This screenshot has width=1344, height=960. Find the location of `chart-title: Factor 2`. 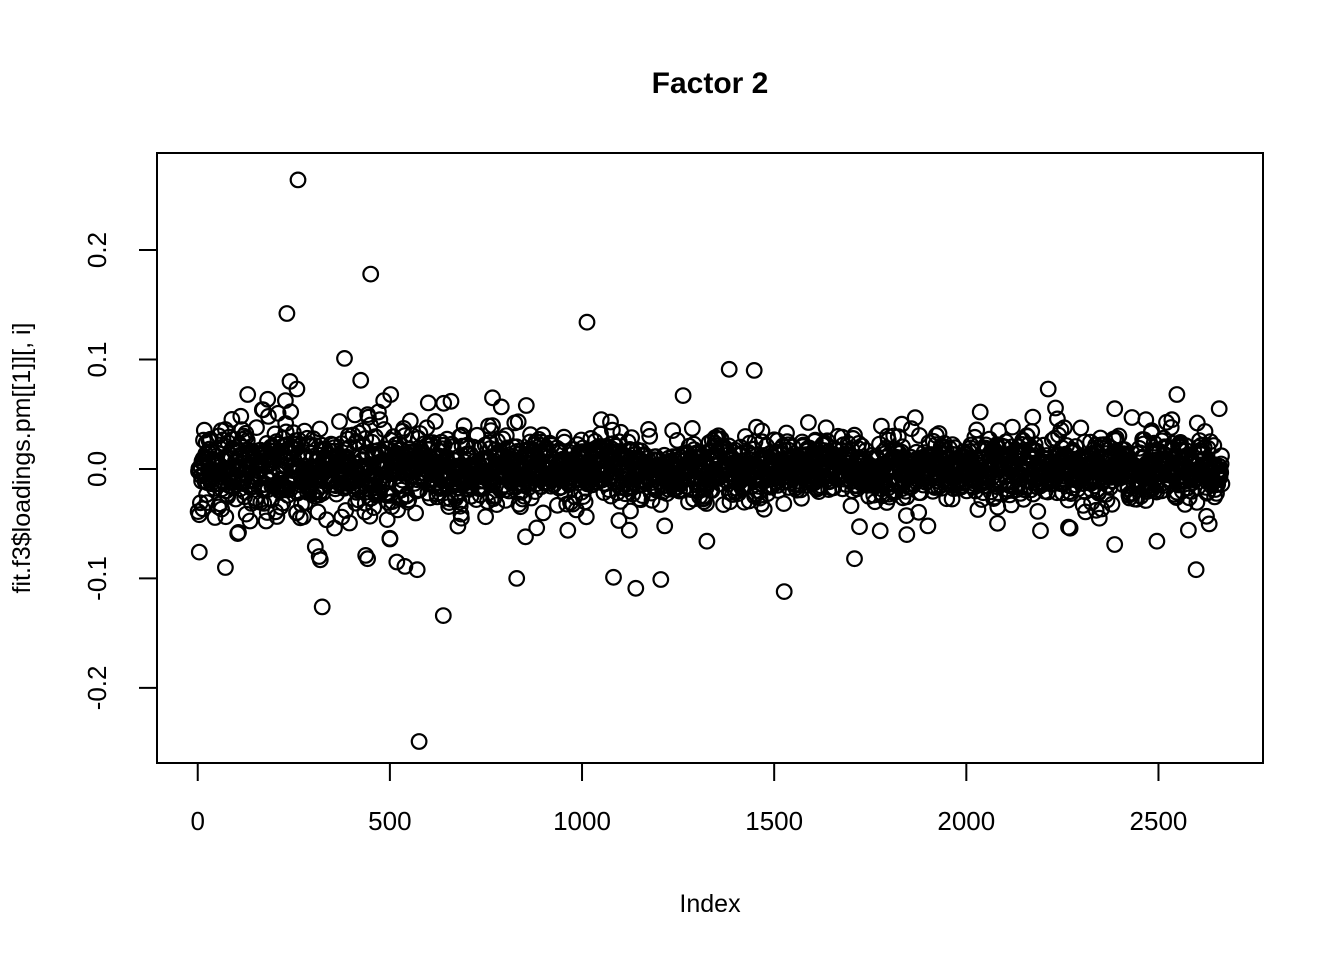

chart-title: Factor 2 is located at coordinates (710, 83).